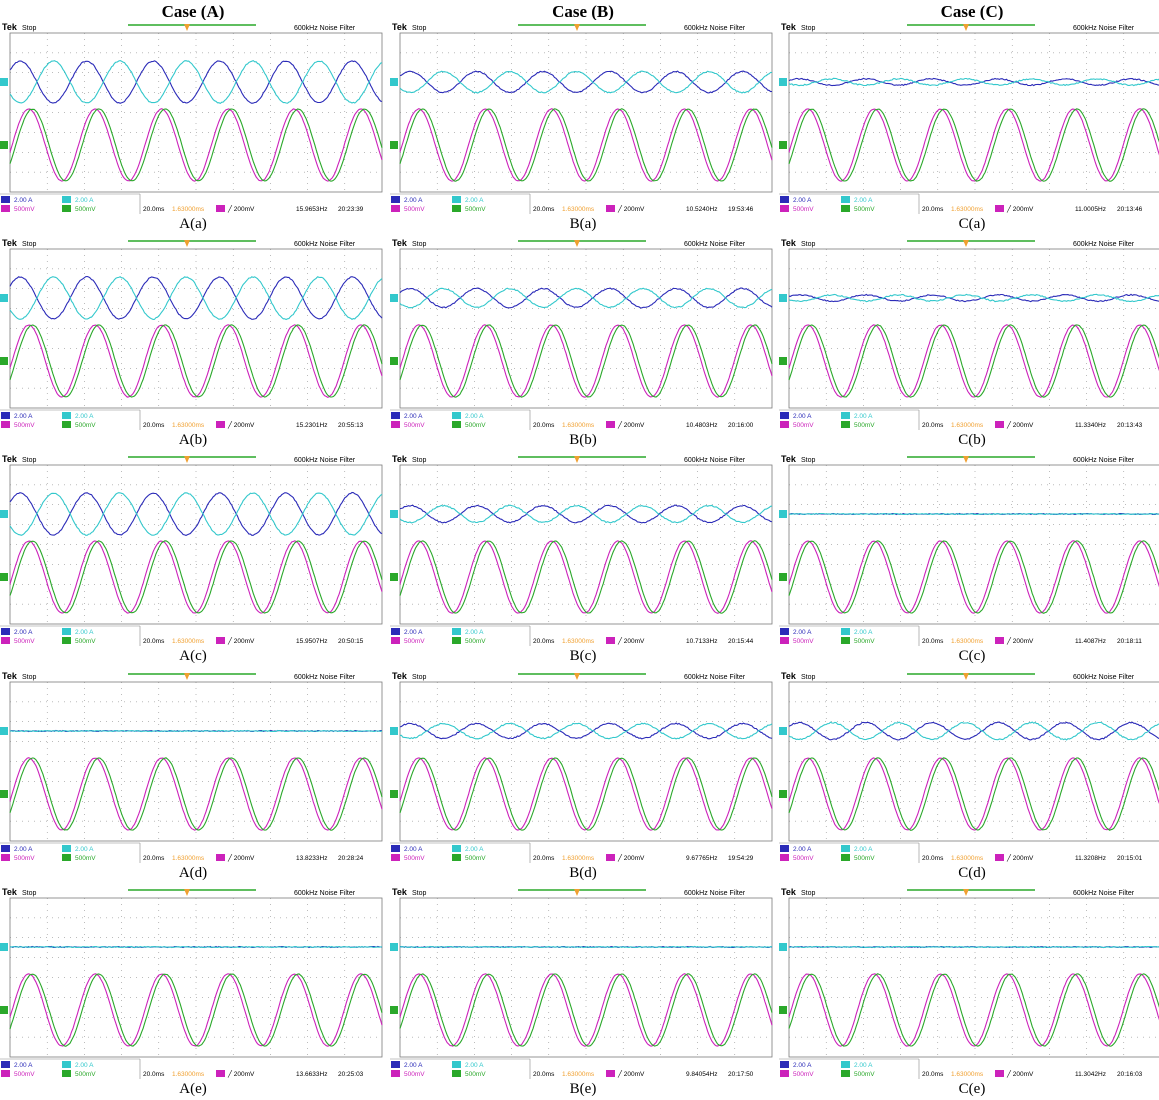 The width and height of the screenshot is (1159, 1100). I want to click on column-header-b: Case (B), so click(583, 11).